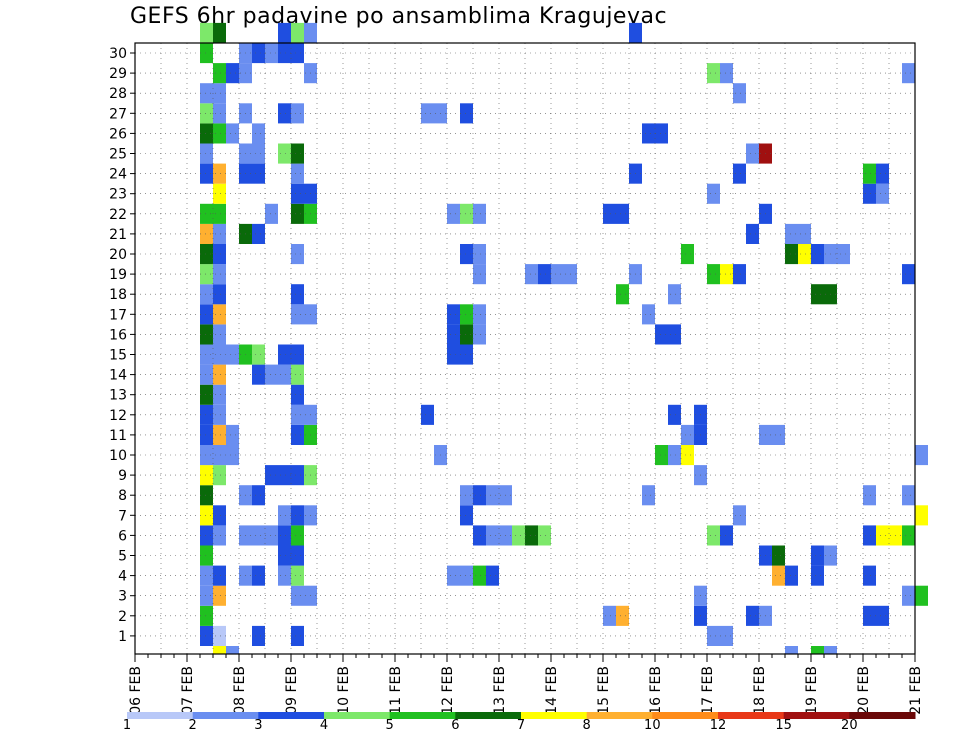 The width and height of the screenshot is (960, 742). I want to click on x-tick-label: 06 FEB, so click(136, 690).